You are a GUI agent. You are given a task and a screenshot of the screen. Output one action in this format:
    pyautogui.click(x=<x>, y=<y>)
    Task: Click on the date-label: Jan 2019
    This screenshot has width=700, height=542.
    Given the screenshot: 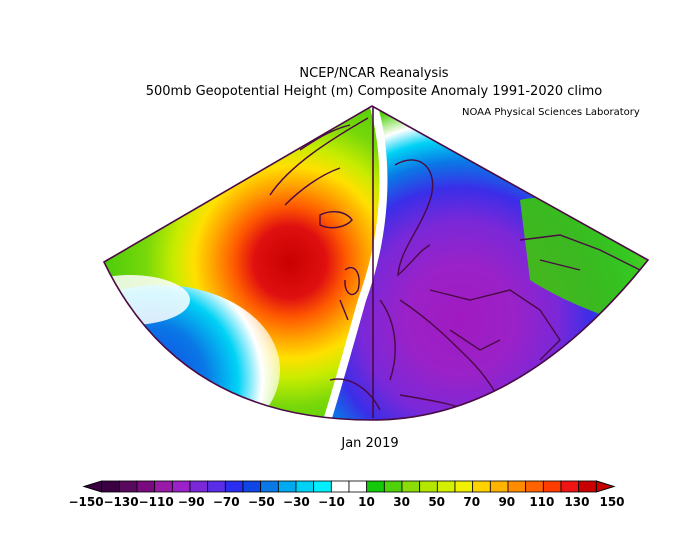 What is the action you would take?
    pyautogui.click(x=370, y=443)
    